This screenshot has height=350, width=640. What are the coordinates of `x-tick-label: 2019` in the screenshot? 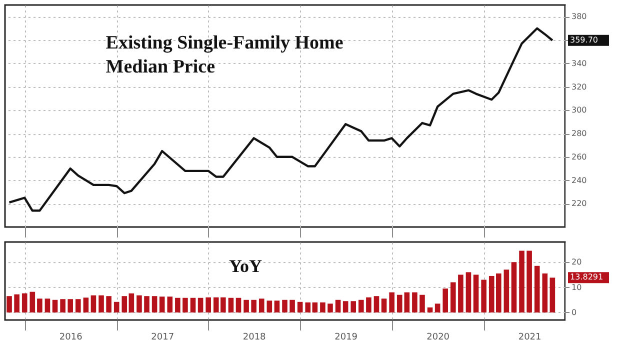 It's located at (346, 337).